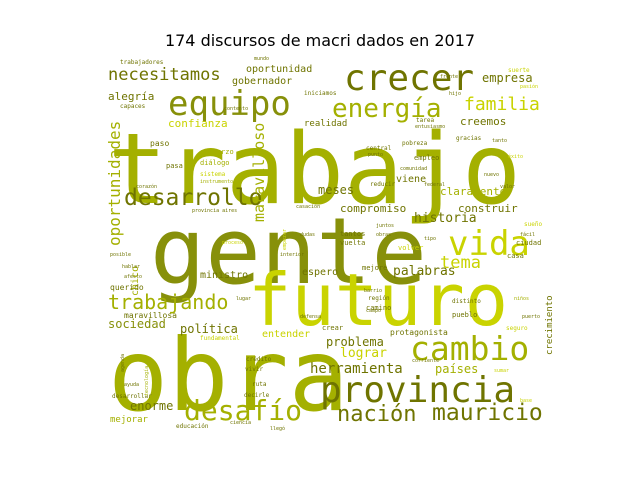 This screenshot has height=480, width=640. What do you see at coordinates (236, 109) in the screenshot?
I see `word-cloud-term: contento` at bounding box center [236, 109].